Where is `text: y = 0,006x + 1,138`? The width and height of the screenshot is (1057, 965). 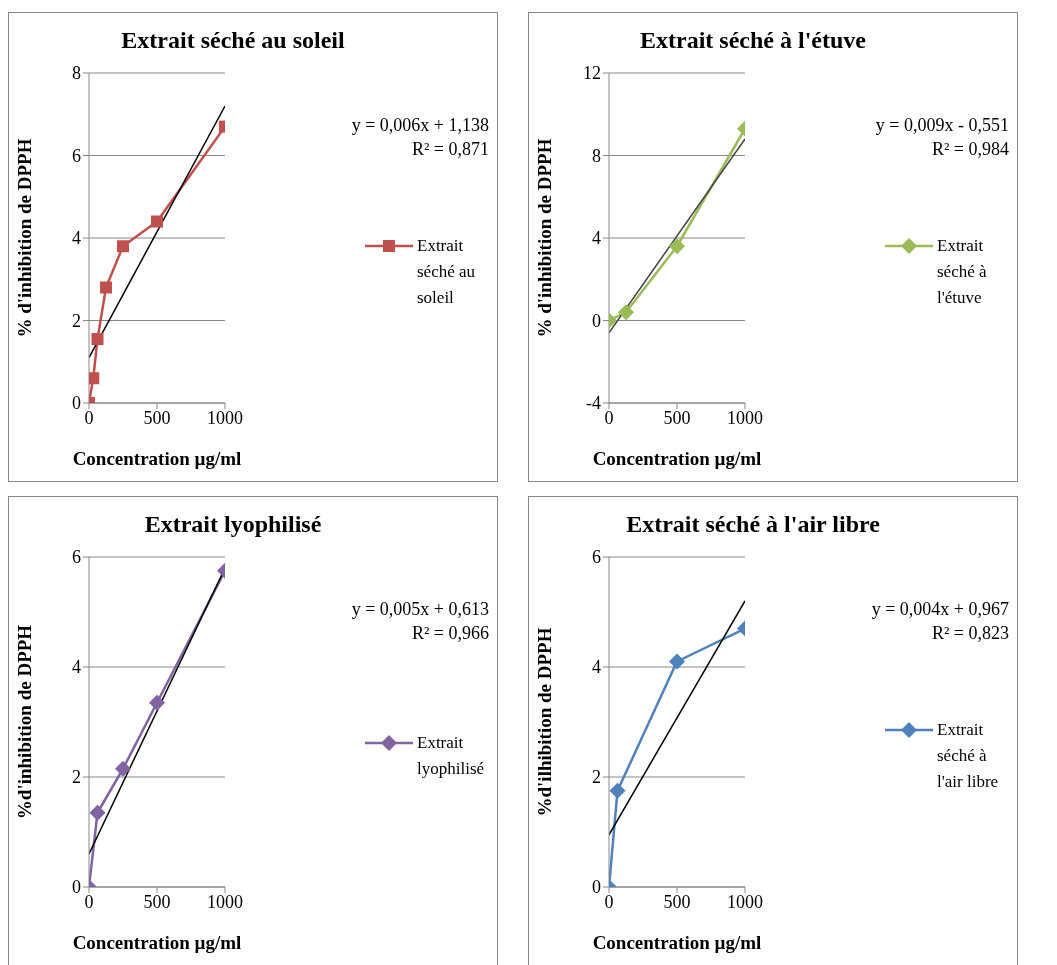 text: y = 0,006x + 1,138 is located at coordinates (420, 125).